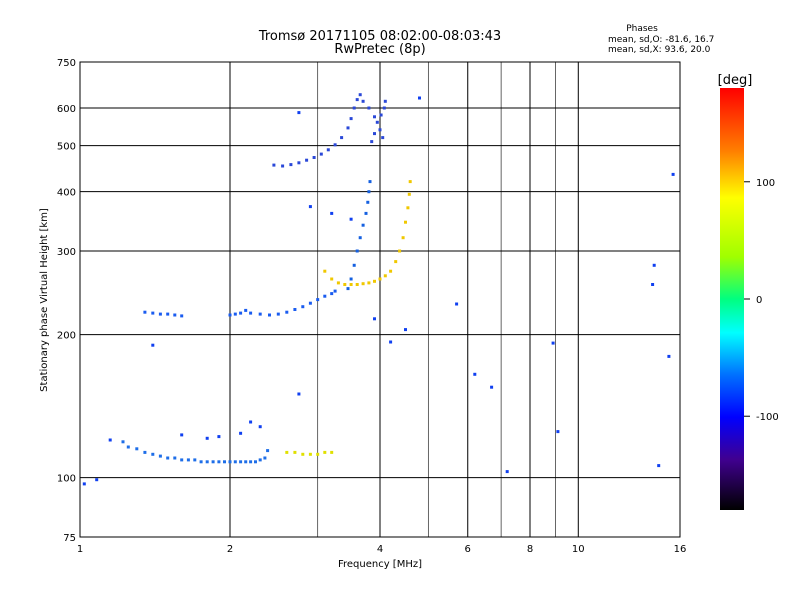  I want to click on x-axis-label: Frequency [MHz], so click(380, 564).